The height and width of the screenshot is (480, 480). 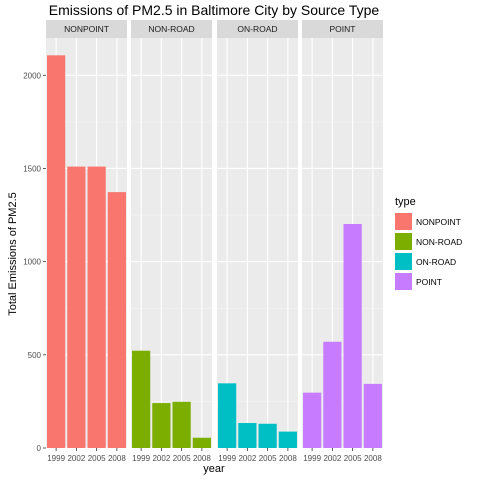 I want to click on legend-label: NONPOINT, so click(x=438, y=222).